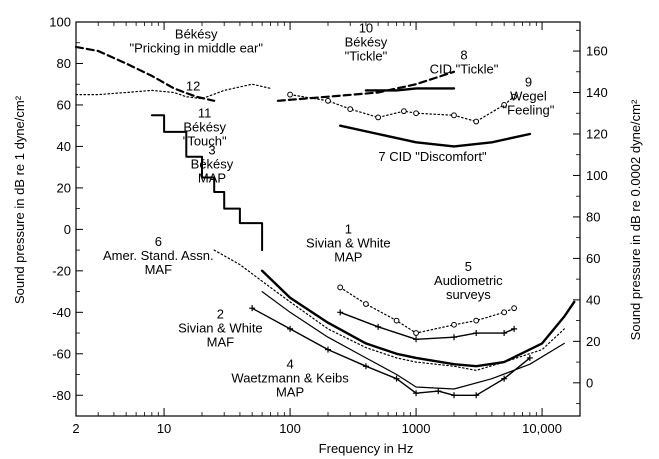 This screenshot has height=459, width=659. Describe the element at coordinates (158, 241) in the screenshot. I see `annotation-line: 6` at that location.